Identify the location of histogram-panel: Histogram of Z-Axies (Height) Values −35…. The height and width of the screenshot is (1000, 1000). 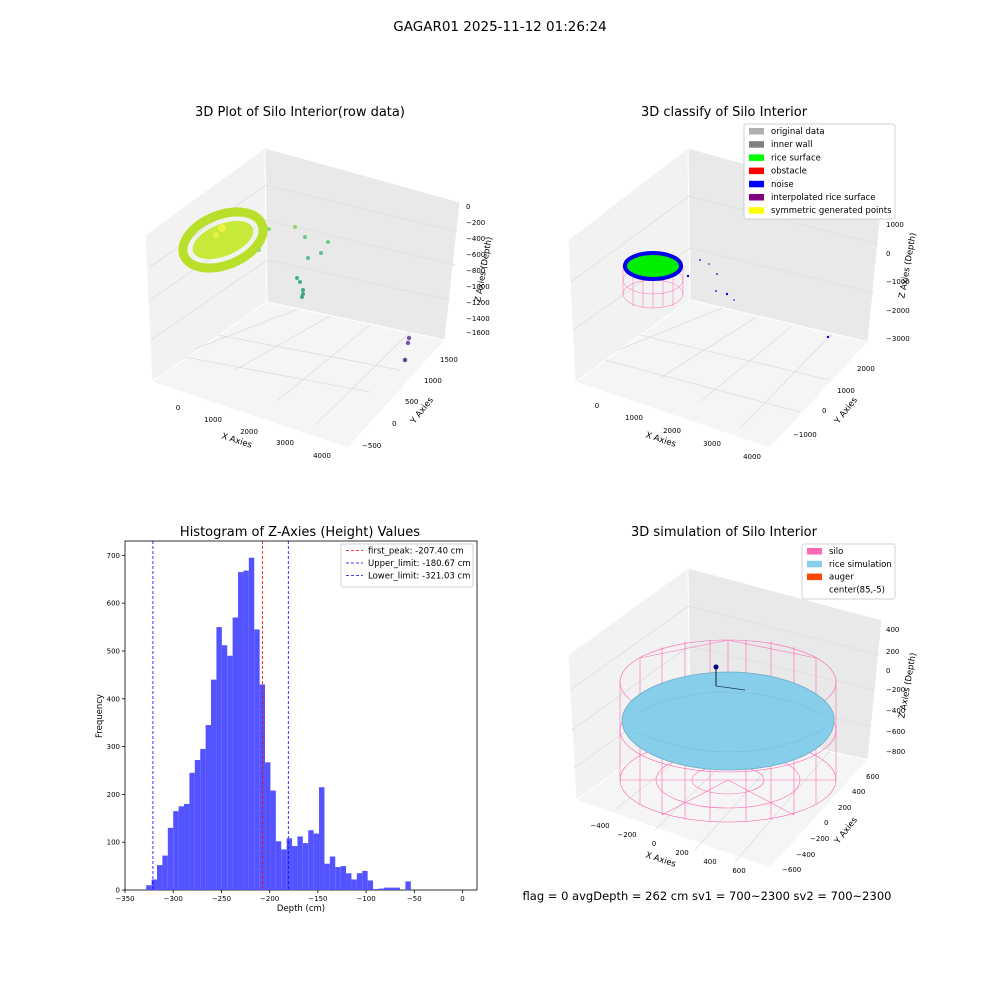
(286, 719).